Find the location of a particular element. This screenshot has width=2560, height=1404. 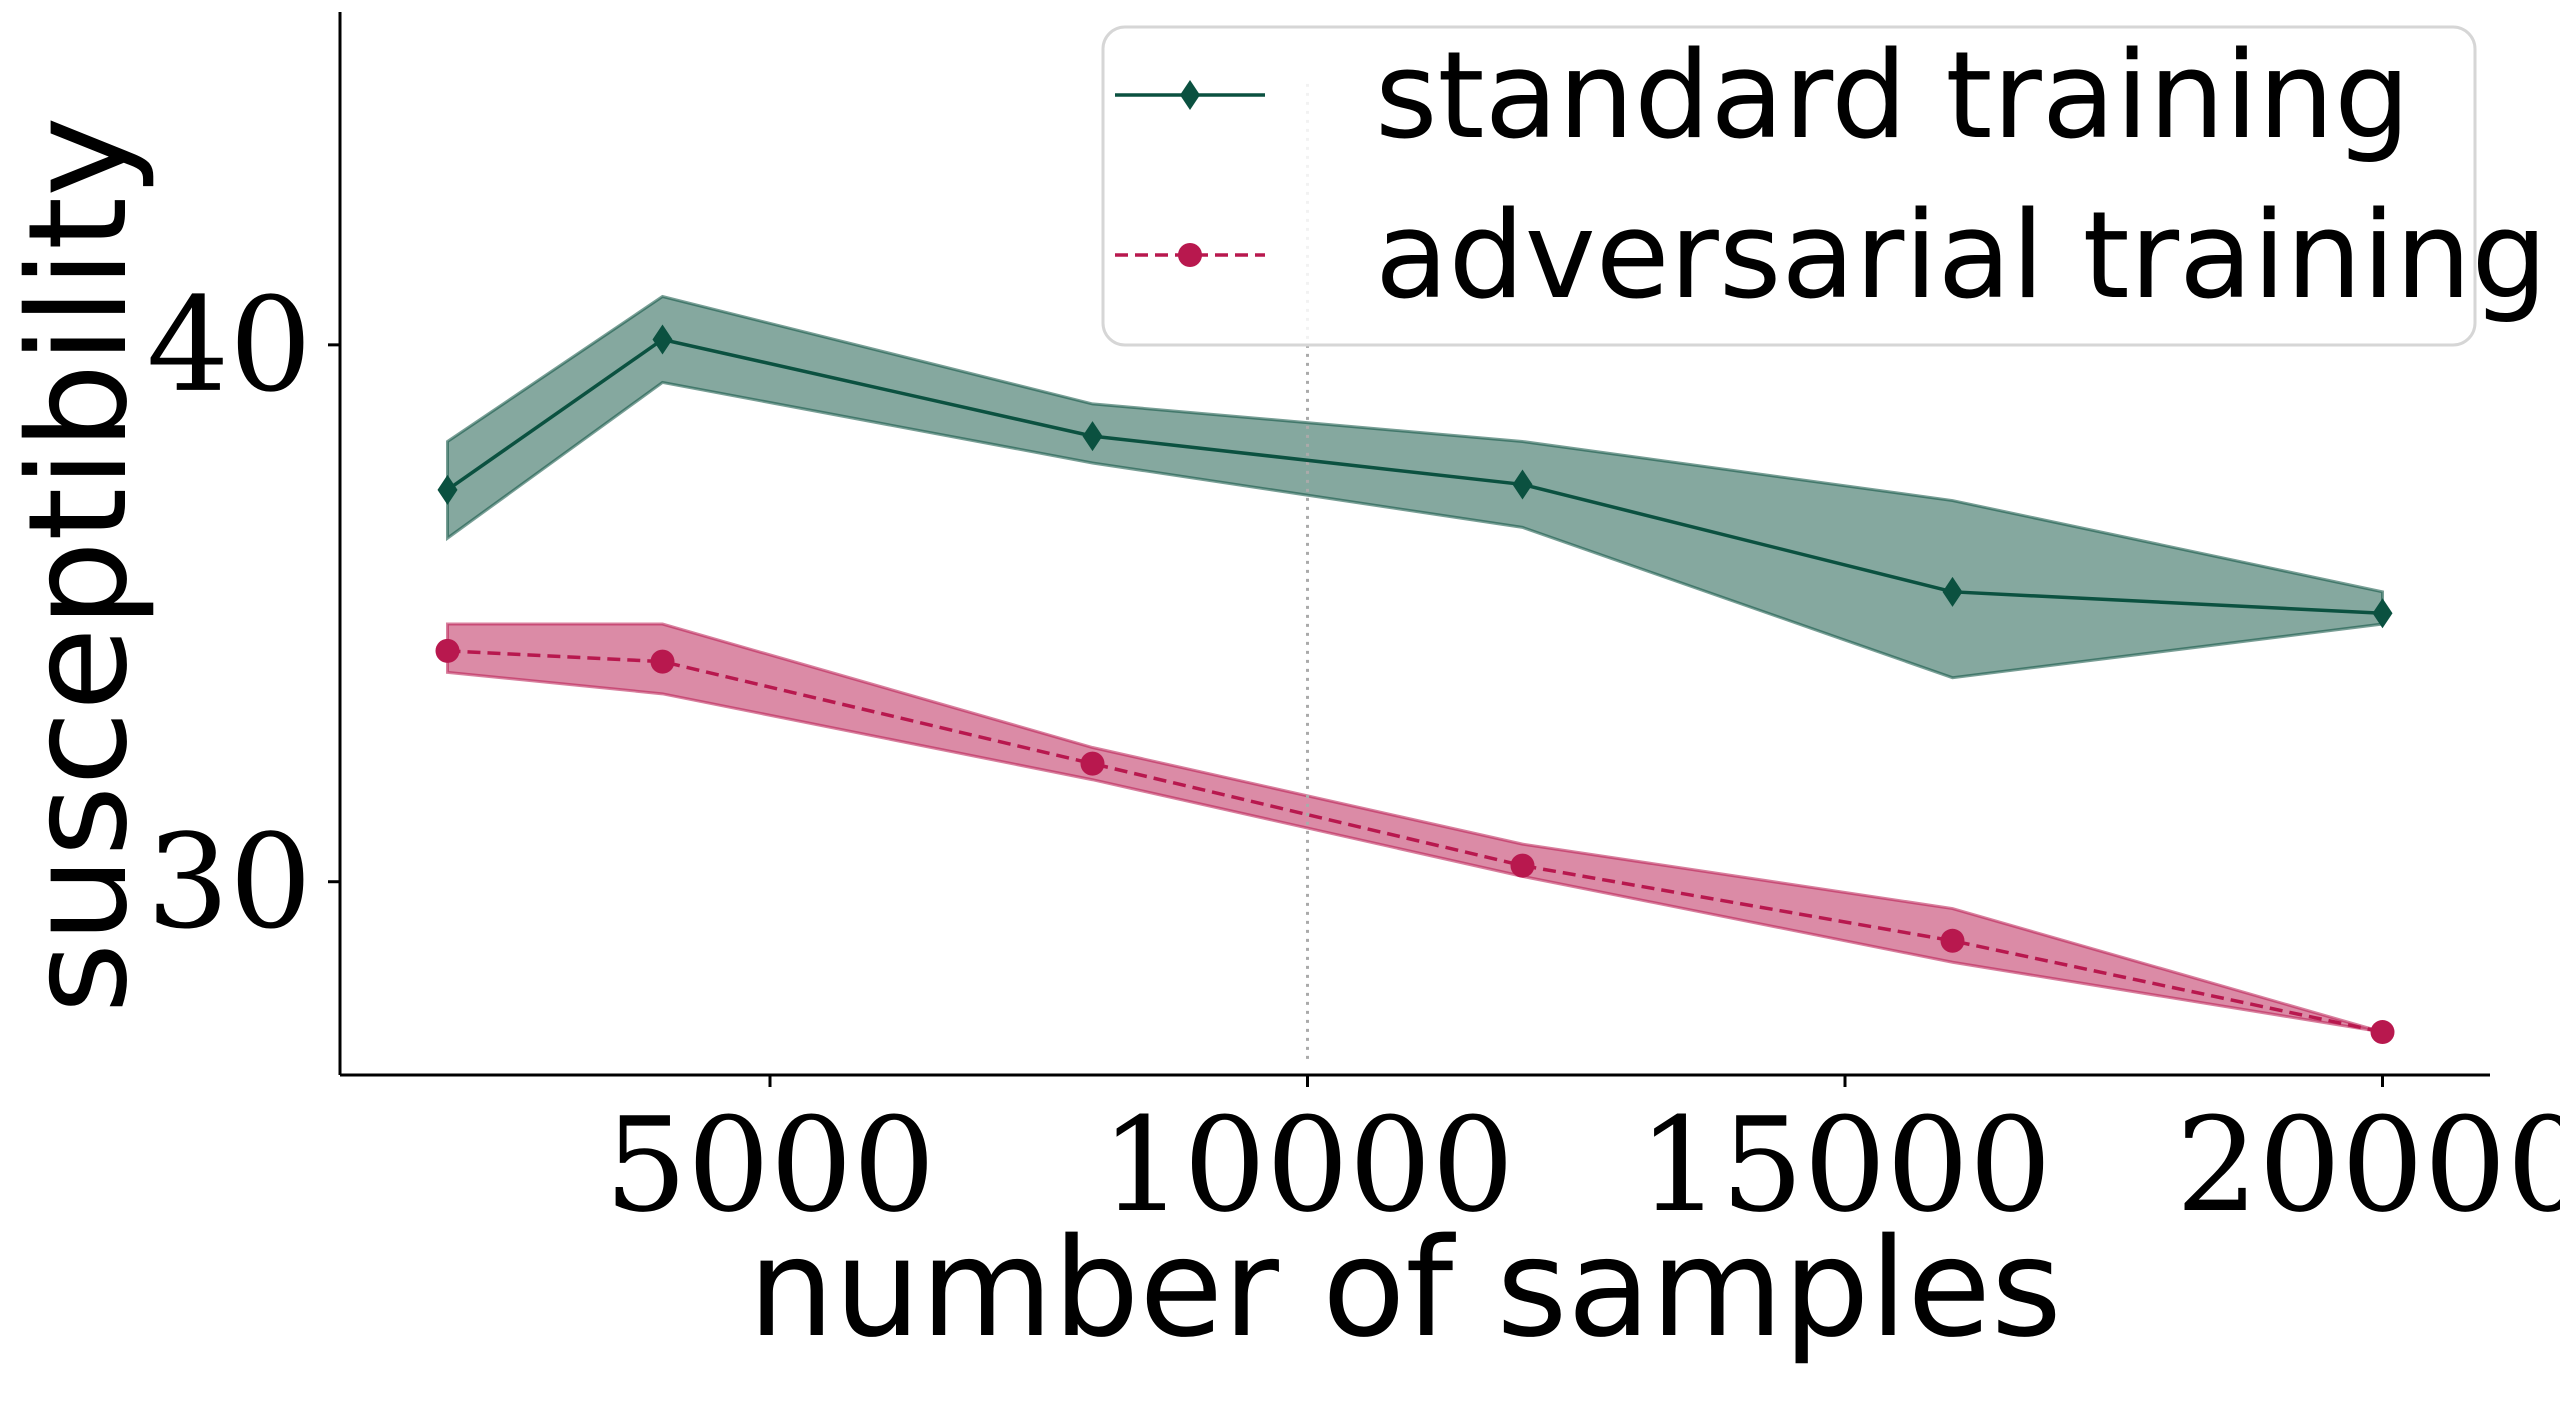

y-tick-label: 40 is located at coordinates (229, 345).